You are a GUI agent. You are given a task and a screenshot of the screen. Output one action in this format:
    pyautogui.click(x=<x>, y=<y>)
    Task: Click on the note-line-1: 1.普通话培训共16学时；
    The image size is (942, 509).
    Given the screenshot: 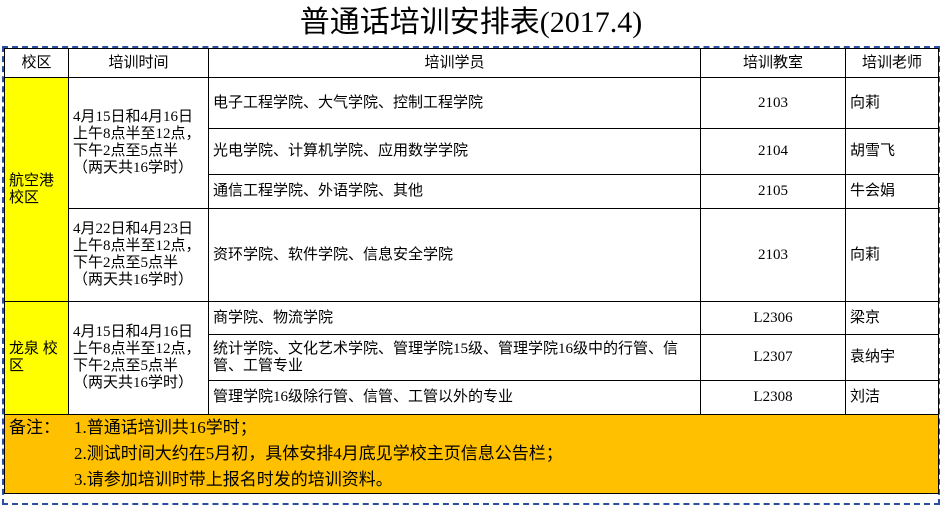 What is the action you would take?
    pyautogui.click(x=165, y=427)
    